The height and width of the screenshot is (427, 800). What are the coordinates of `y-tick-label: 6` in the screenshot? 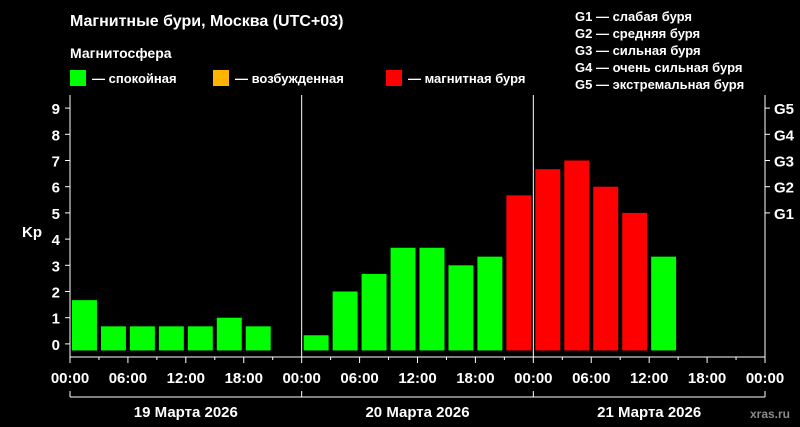 It's located at (56, 188).